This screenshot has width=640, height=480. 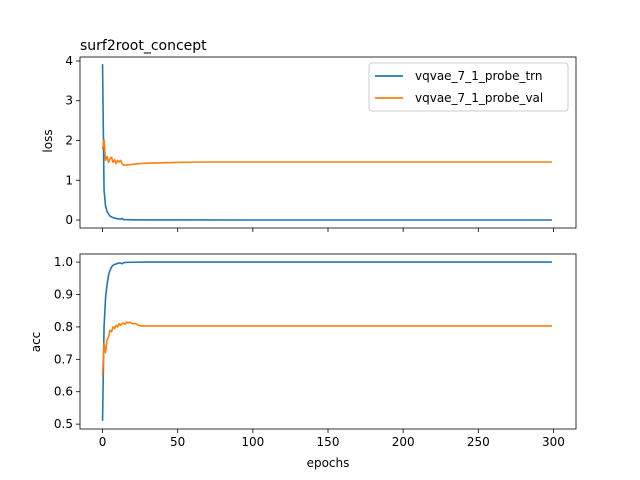 I want to click on y-tick-label: 1.0, so click(x=63, y=262).